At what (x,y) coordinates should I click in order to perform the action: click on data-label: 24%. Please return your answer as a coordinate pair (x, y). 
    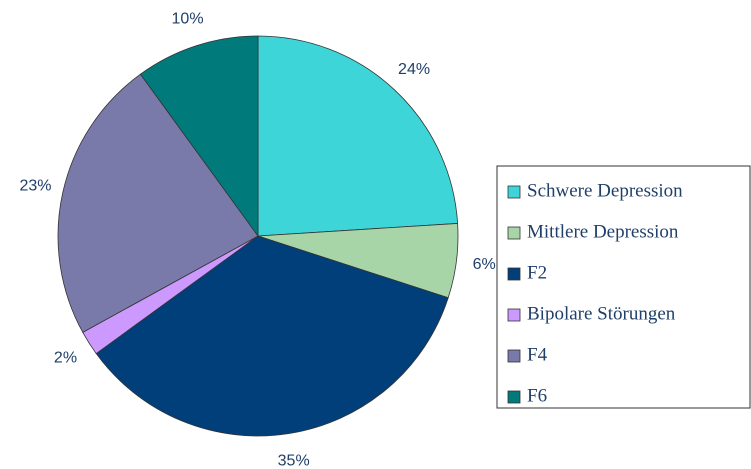
    Looking at the image, I should click on (414, 69).